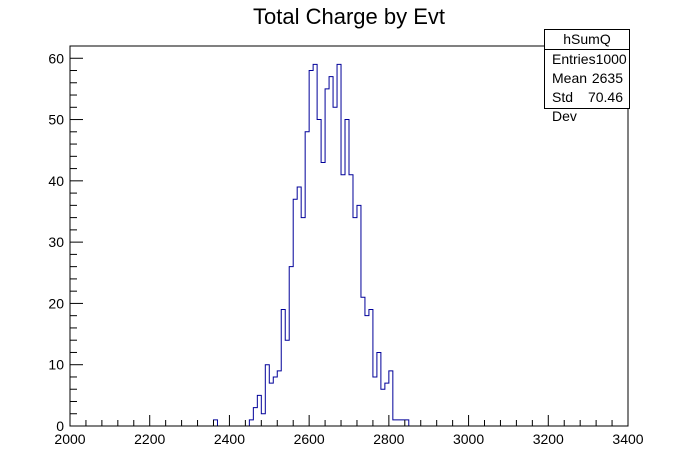 This screenshot has height=474, width=698. What do you see at coordinates (56, 58) in the screenshot?
I see `y-tick-label: 60` at bounding box center [56, 58].